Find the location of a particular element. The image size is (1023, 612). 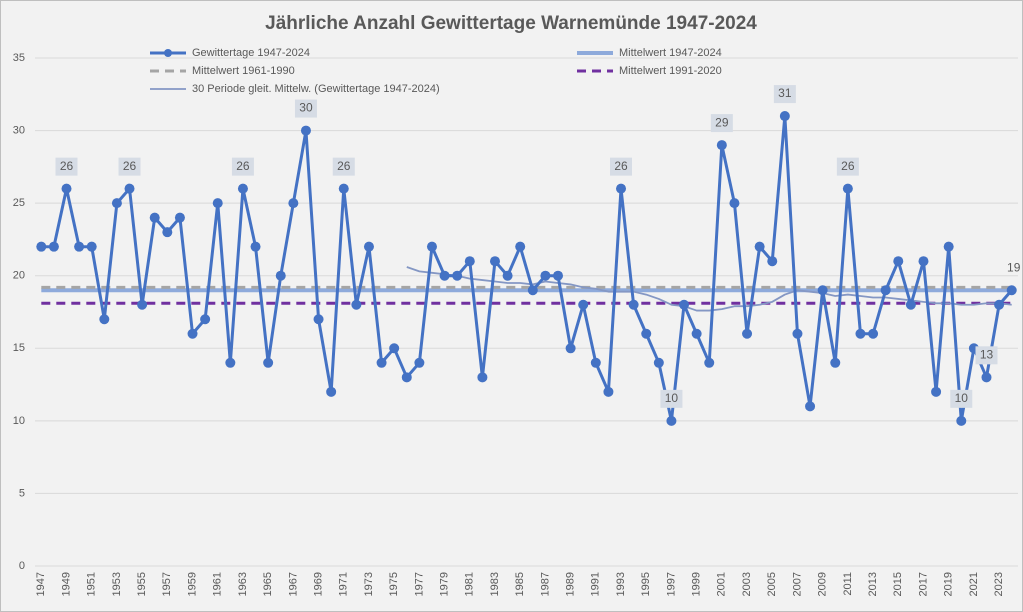

x-tick-label: 1995 is located at coordinates (646, 584).